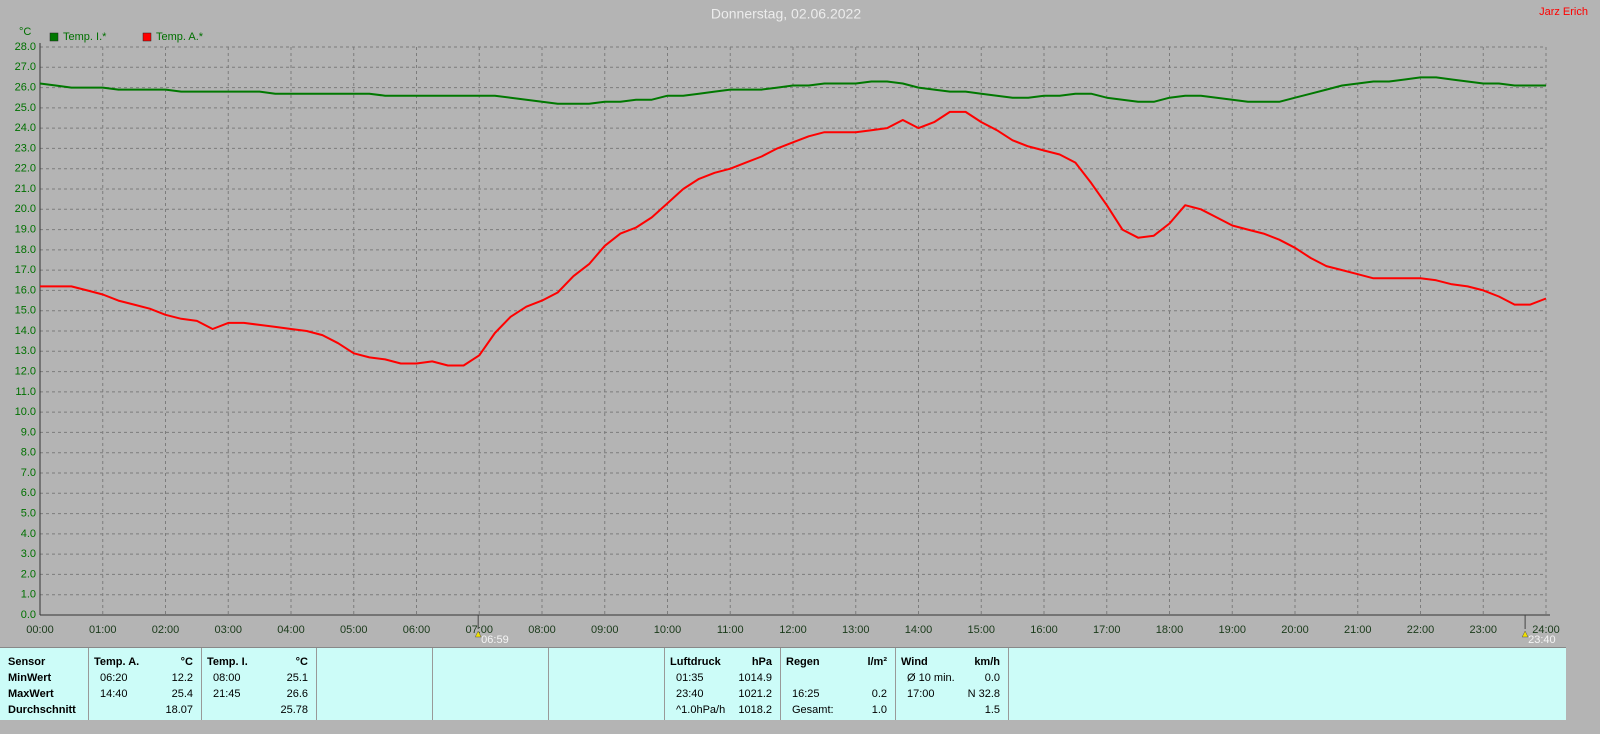 Image resolution: width=1600 pixels, height=734 pixels. What do you see at coordinates (25, 351) in the screenshot?
I see `y-tick-label: 13.0` at bounding box center [25, 351].